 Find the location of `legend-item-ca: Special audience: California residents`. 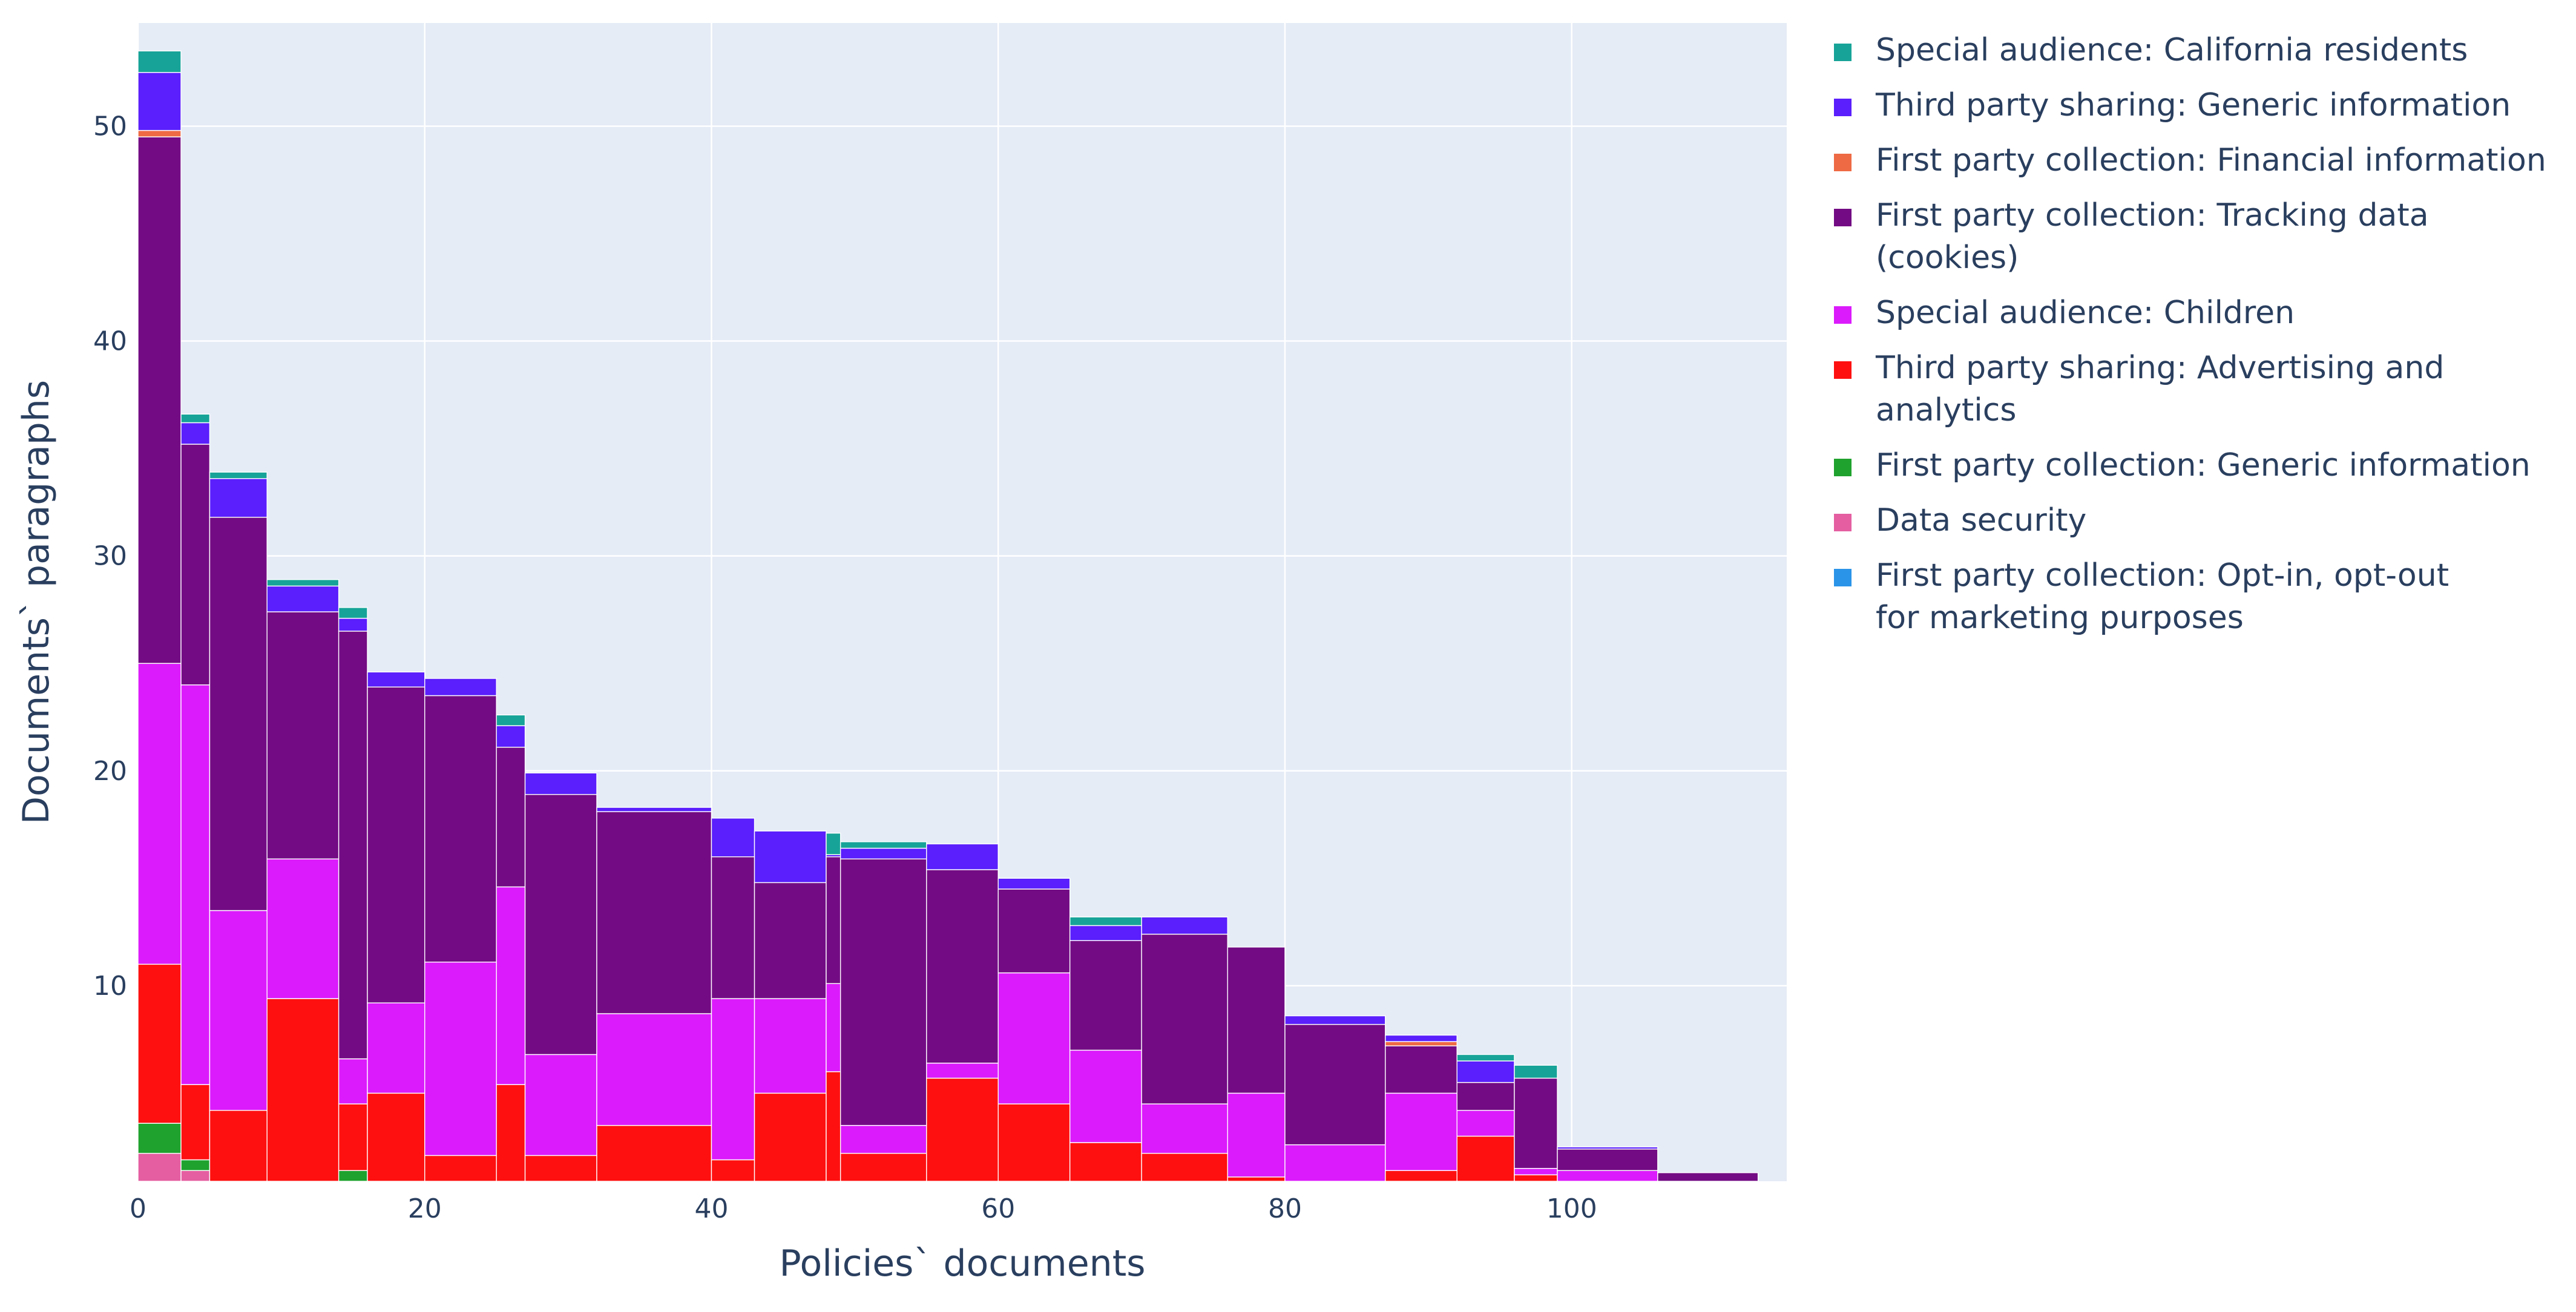

legend-item-ca: Special audience: California residents is located at coordinates (2200, 50).